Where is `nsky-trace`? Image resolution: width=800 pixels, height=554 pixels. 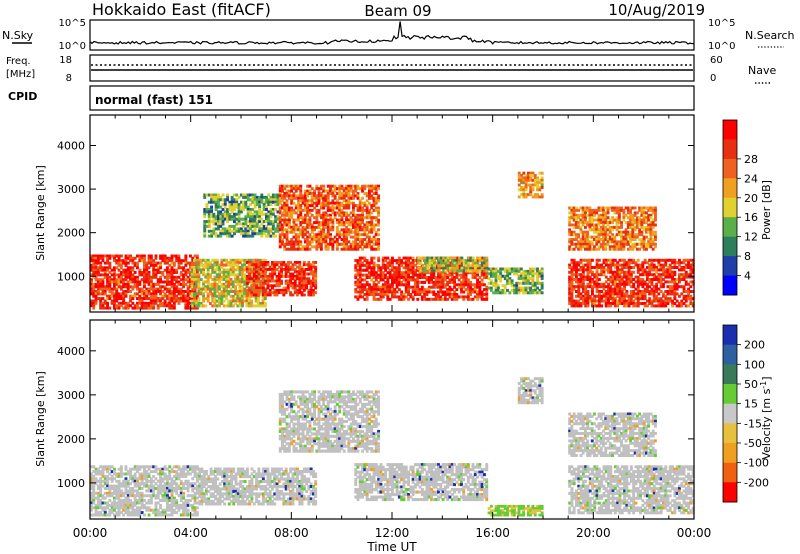
nsky-trace is located at coordinates (392, 33).